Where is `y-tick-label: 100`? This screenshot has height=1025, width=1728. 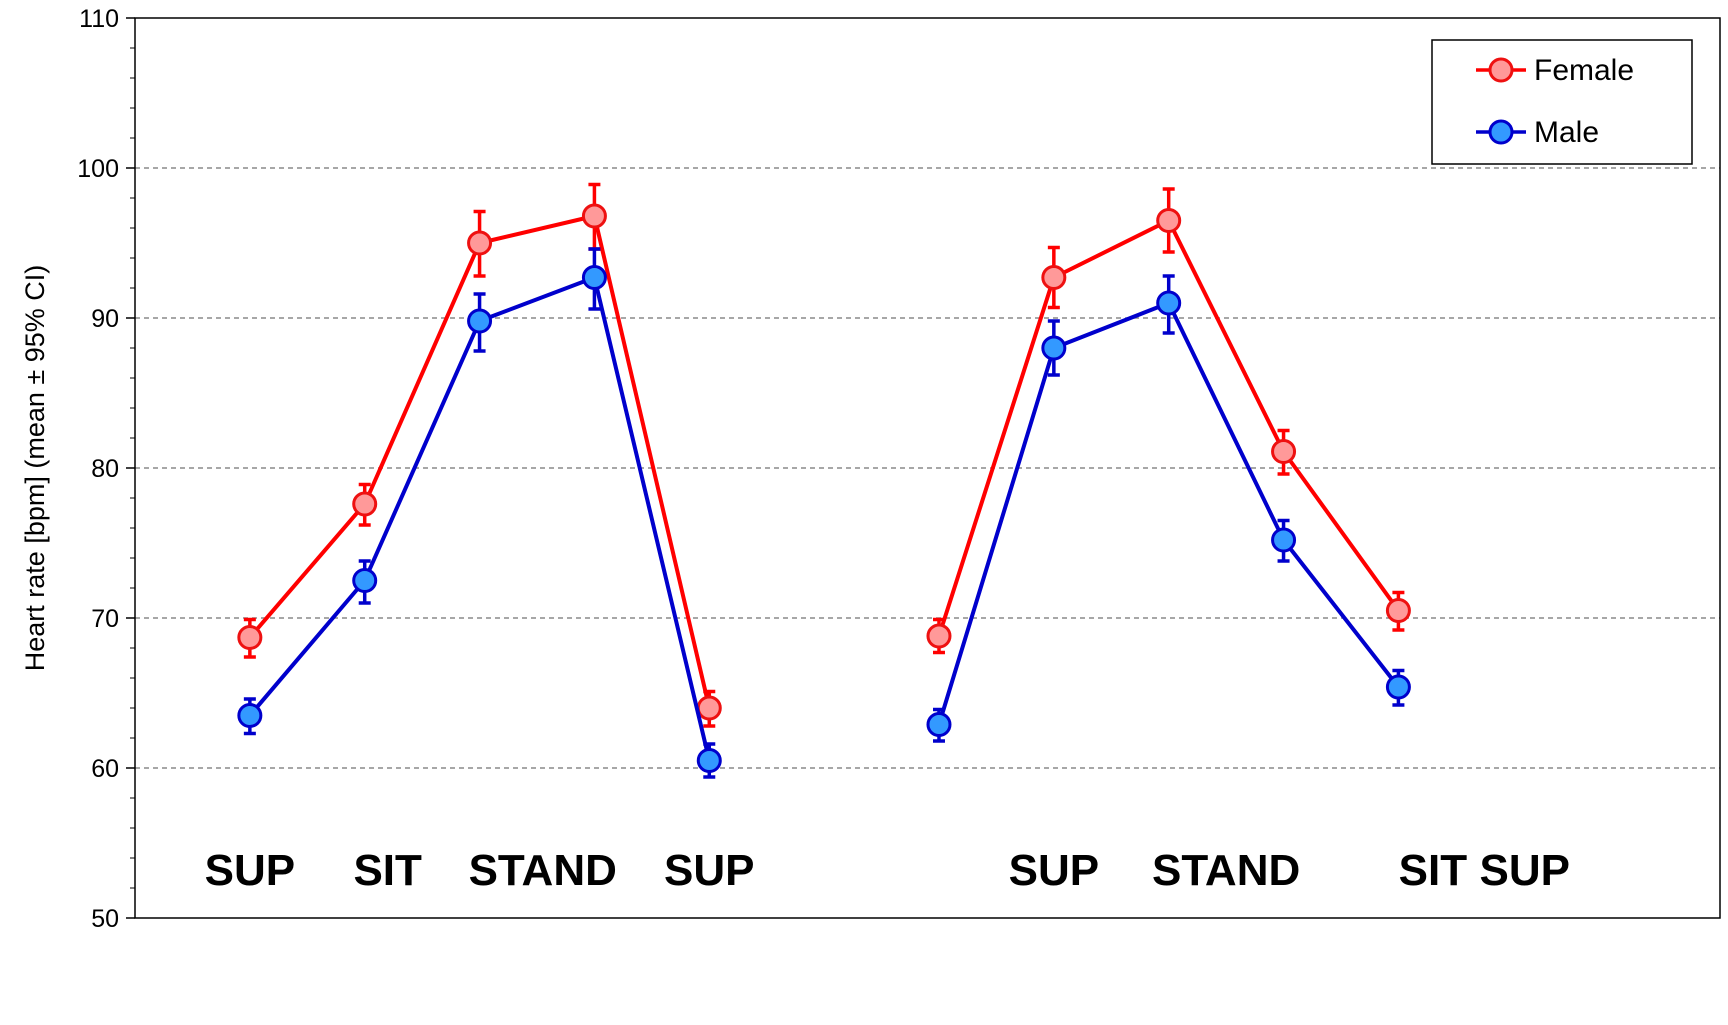
y-tick-label: 100 is located at coordinates (98, 169).